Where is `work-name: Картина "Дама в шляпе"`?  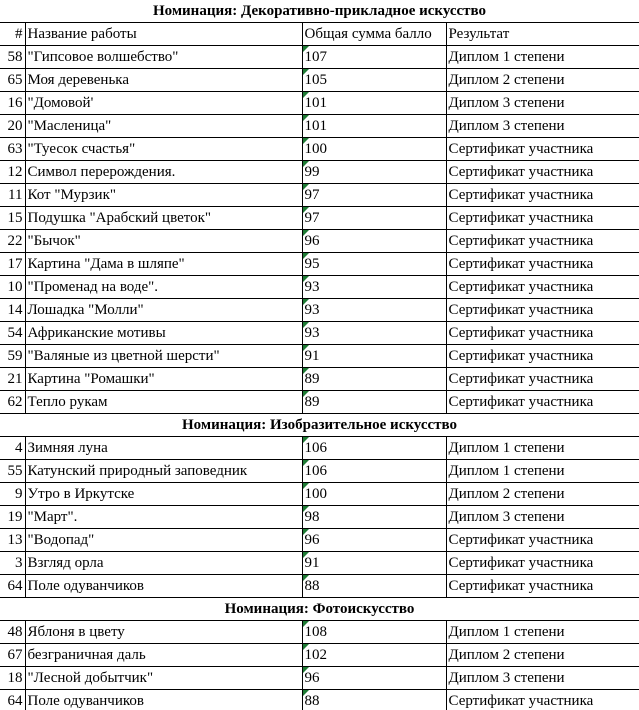
work-name: Картина "Дама в шляпе" is located at coordinates (163, 264).